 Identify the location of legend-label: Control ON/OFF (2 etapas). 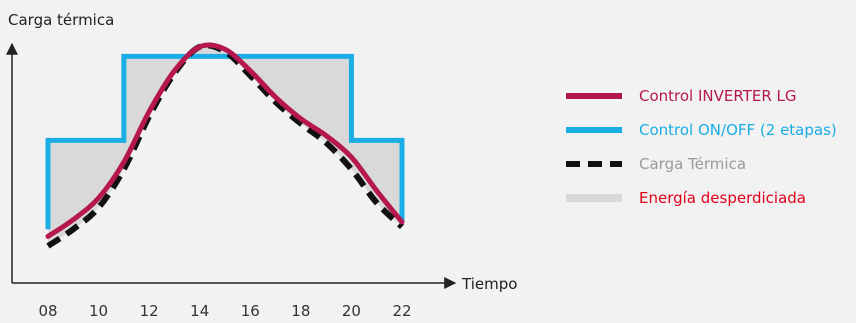
(738, 130).